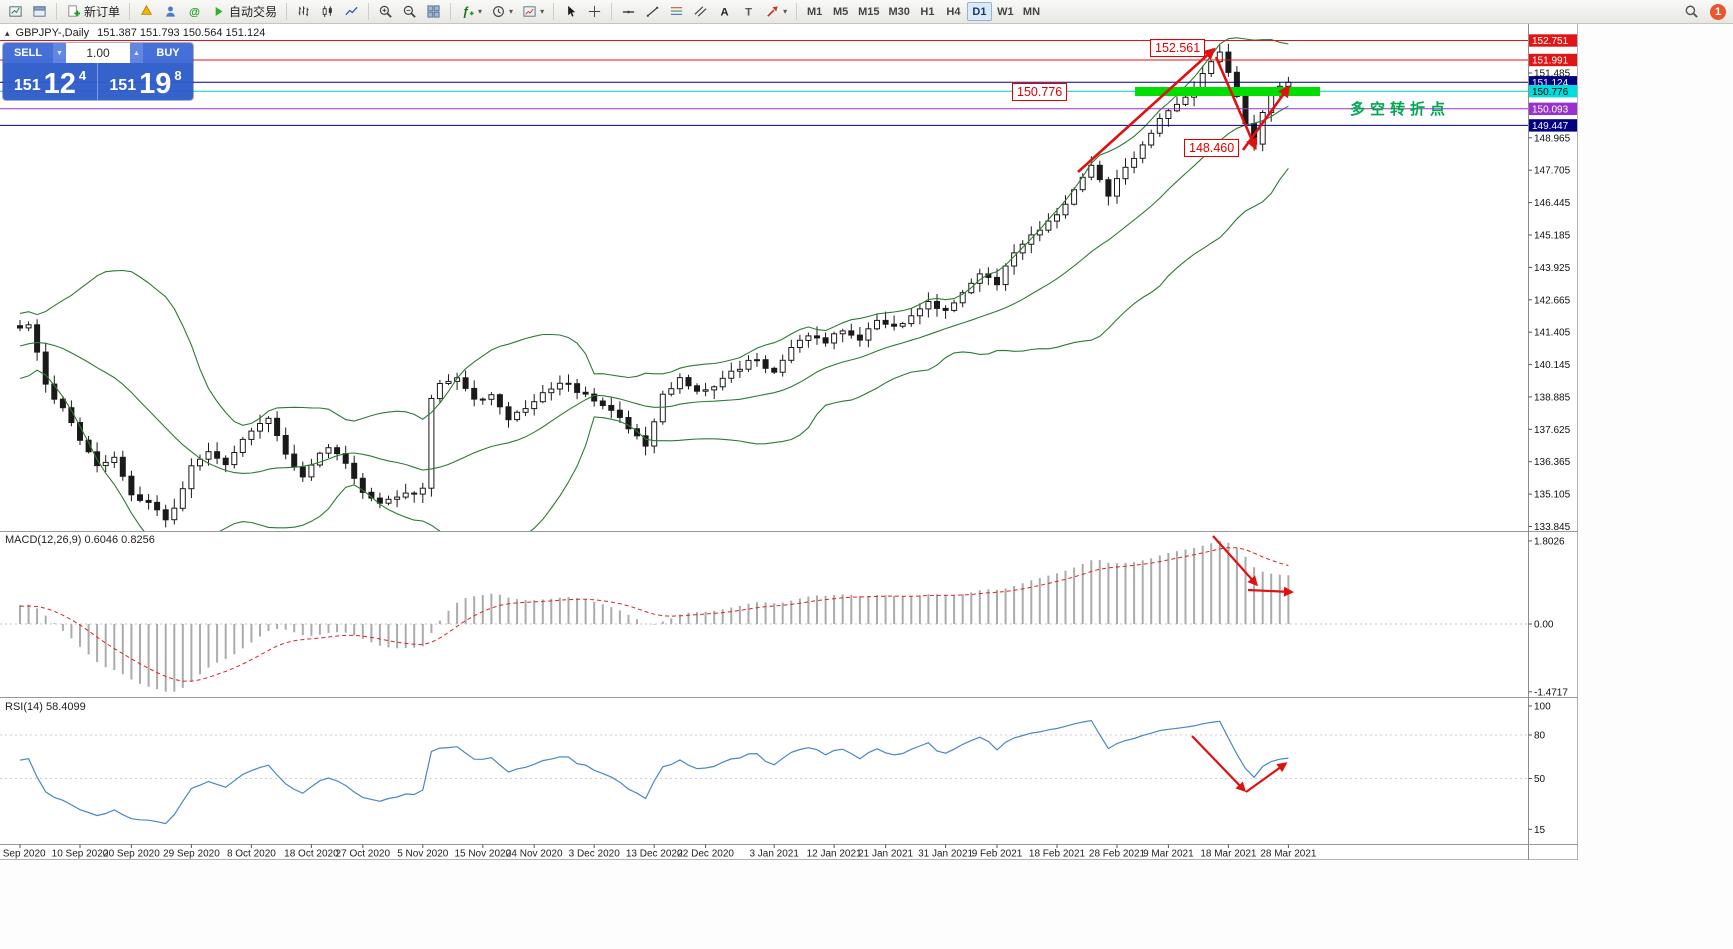  Describe the element at coordinates (1718, 11) in the screenshot. I see `notification-badge: 1` at that location.